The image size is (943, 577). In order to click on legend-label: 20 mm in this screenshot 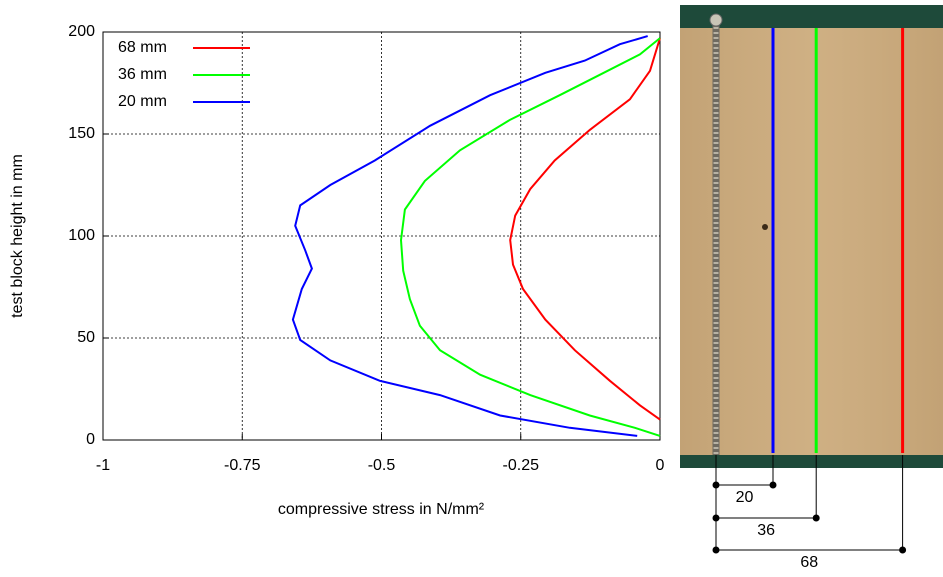, I will do `click(142, 101)`.